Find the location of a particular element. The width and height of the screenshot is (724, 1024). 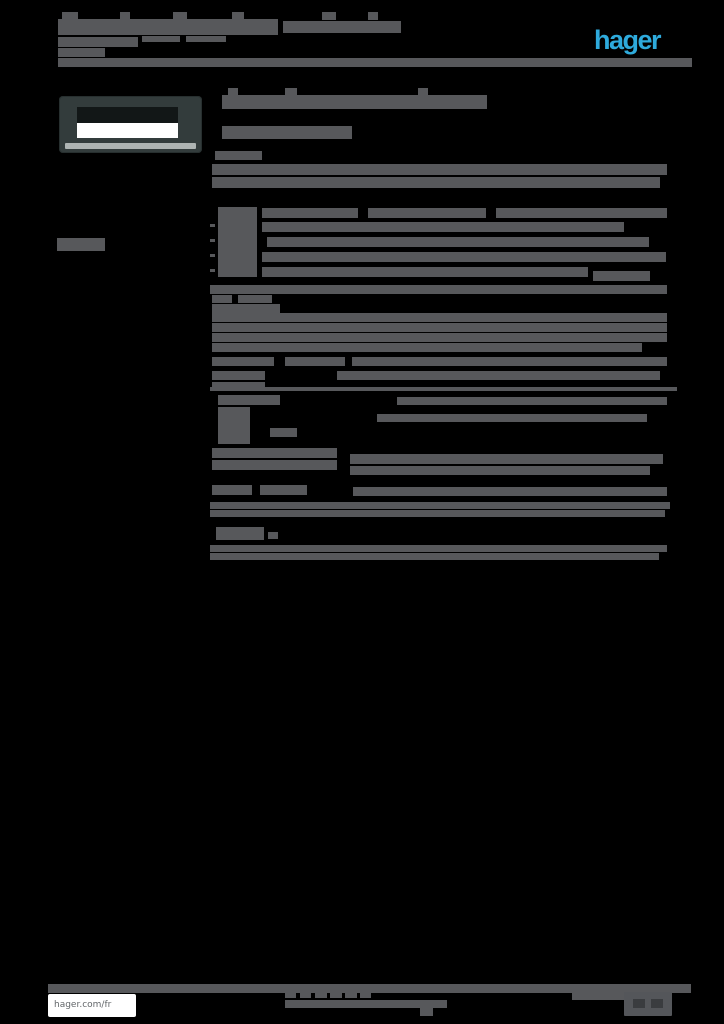

product-image-frame-plate is located at coordinates (130, 124).